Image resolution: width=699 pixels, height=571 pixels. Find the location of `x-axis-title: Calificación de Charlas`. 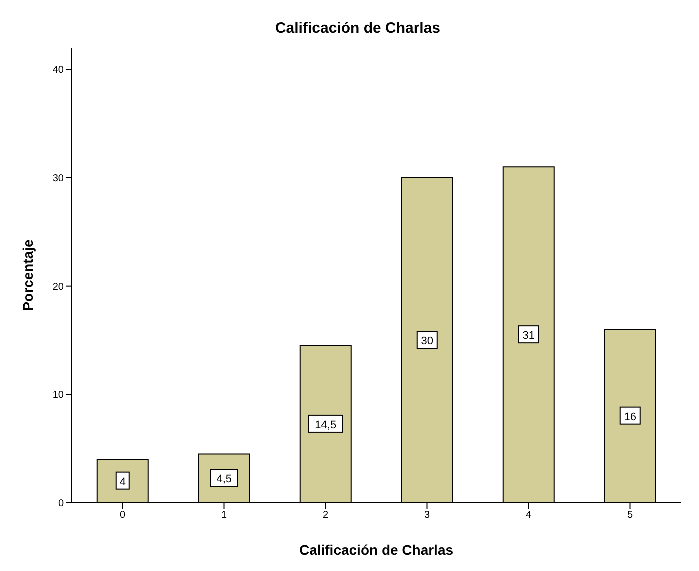

x-axis-title: Calificación de Charlas is located at coordinates (376, 550).